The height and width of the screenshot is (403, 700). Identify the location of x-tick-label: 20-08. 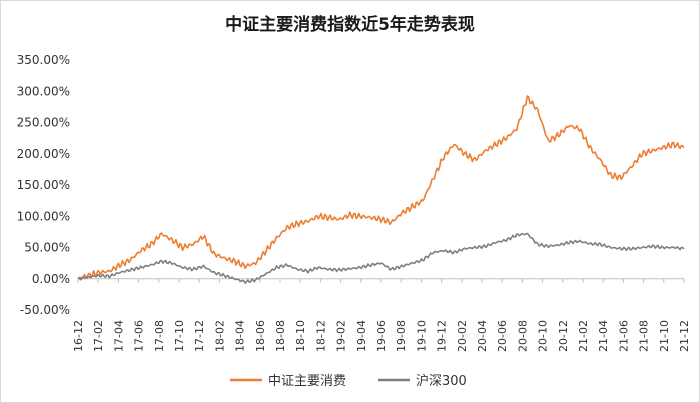
(522, 336).